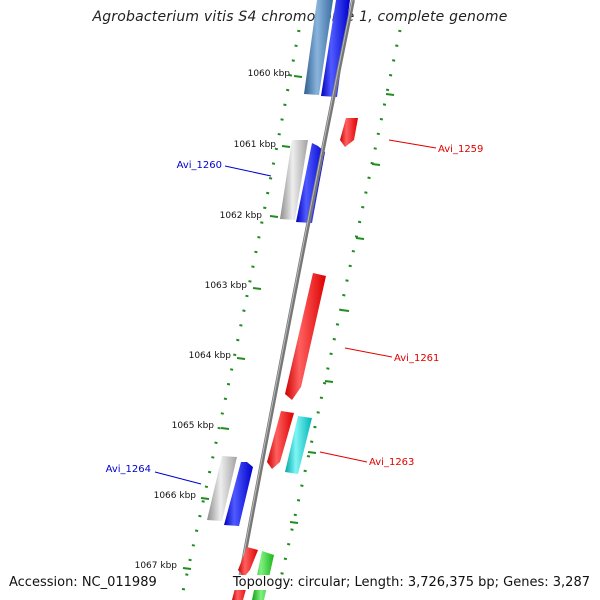 Image resolution: width=600 pixels, height=600 pixels. Describe the element at coordinates (269, 74) in the screenshot. I see `kbp-label-1060: 1060 kbp` at that location.